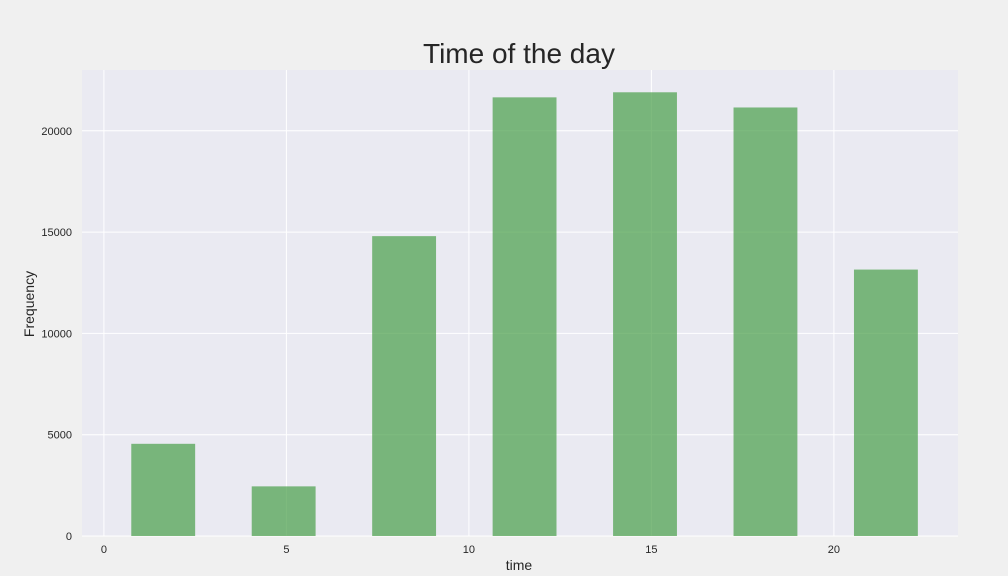 This screenshot has height=576, width=1008. I want to click on y-tick-label: 10000, so click(56, 334).